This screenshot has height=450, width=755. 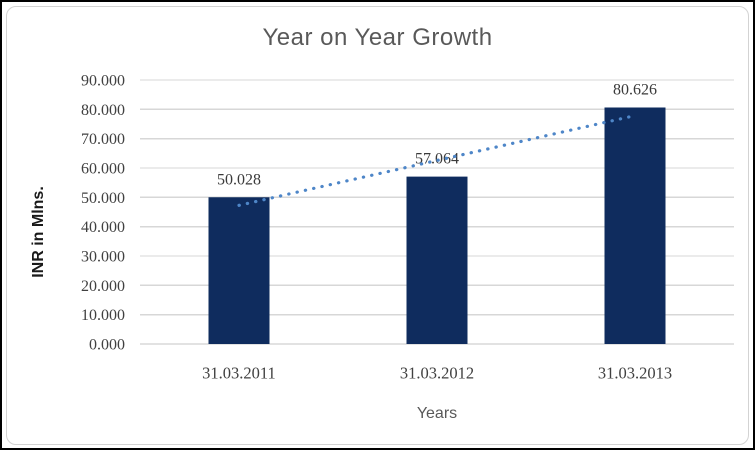 What do you see at coordinates (103, 139) in the screenshot?
I see `y-tick-label: 70.000` at bounding box center [103, 139].